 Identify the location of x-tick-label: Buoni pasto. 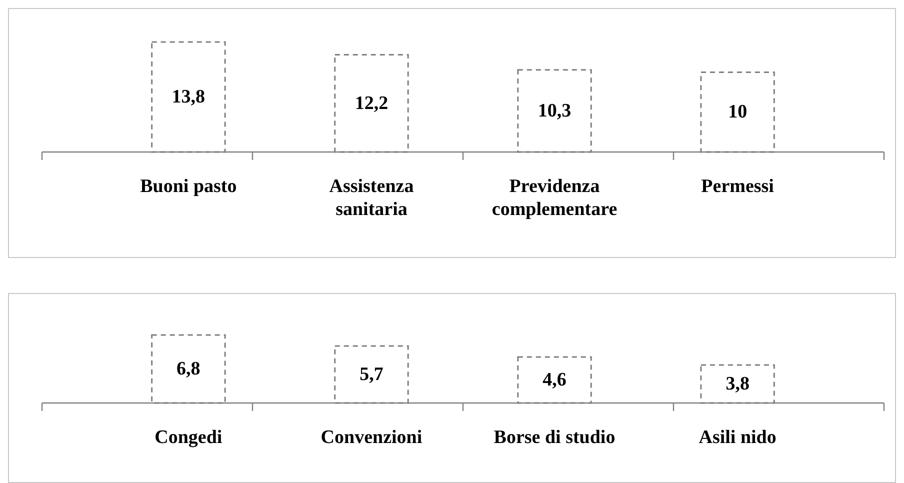
(188, 186).